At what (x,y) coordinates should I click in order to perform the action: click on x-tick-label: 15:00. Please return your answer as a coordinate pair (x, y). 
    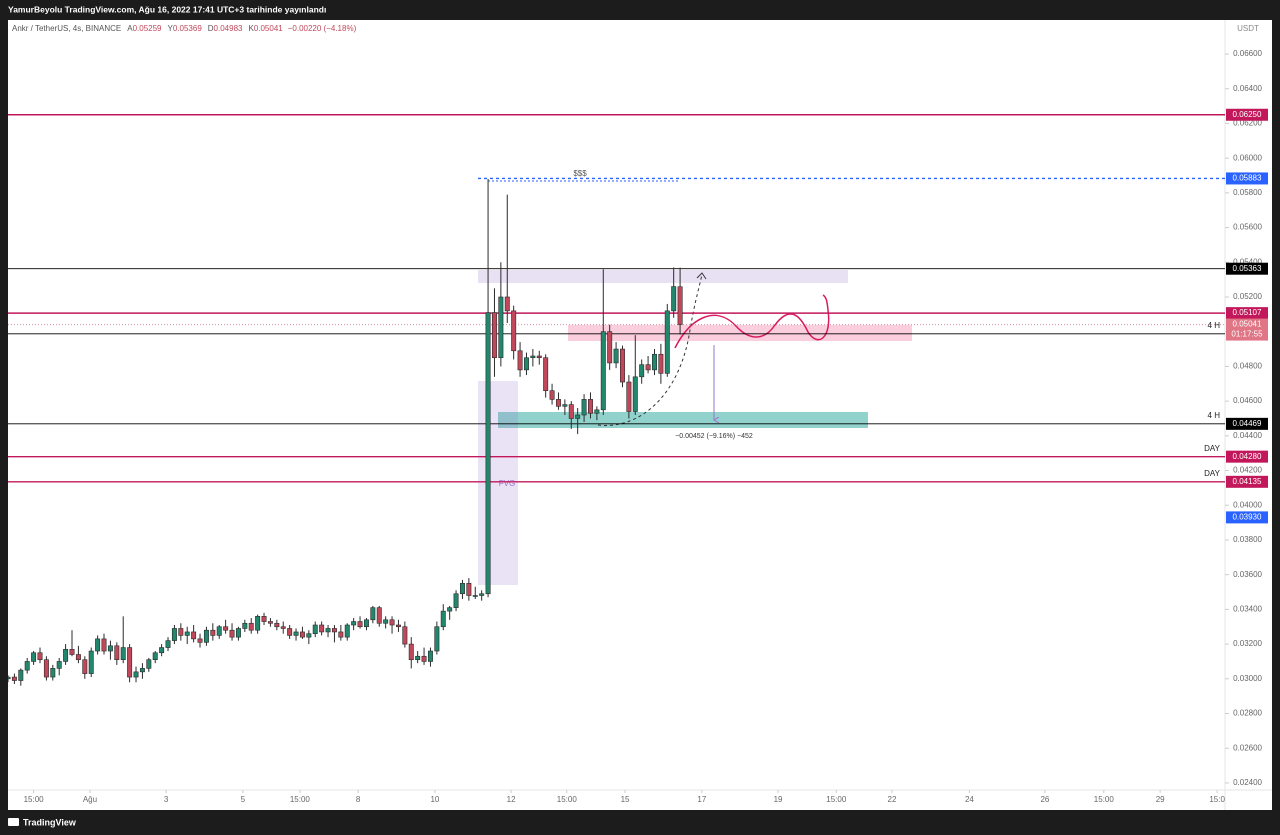
    Looking at the image, I should click on (34, 799).